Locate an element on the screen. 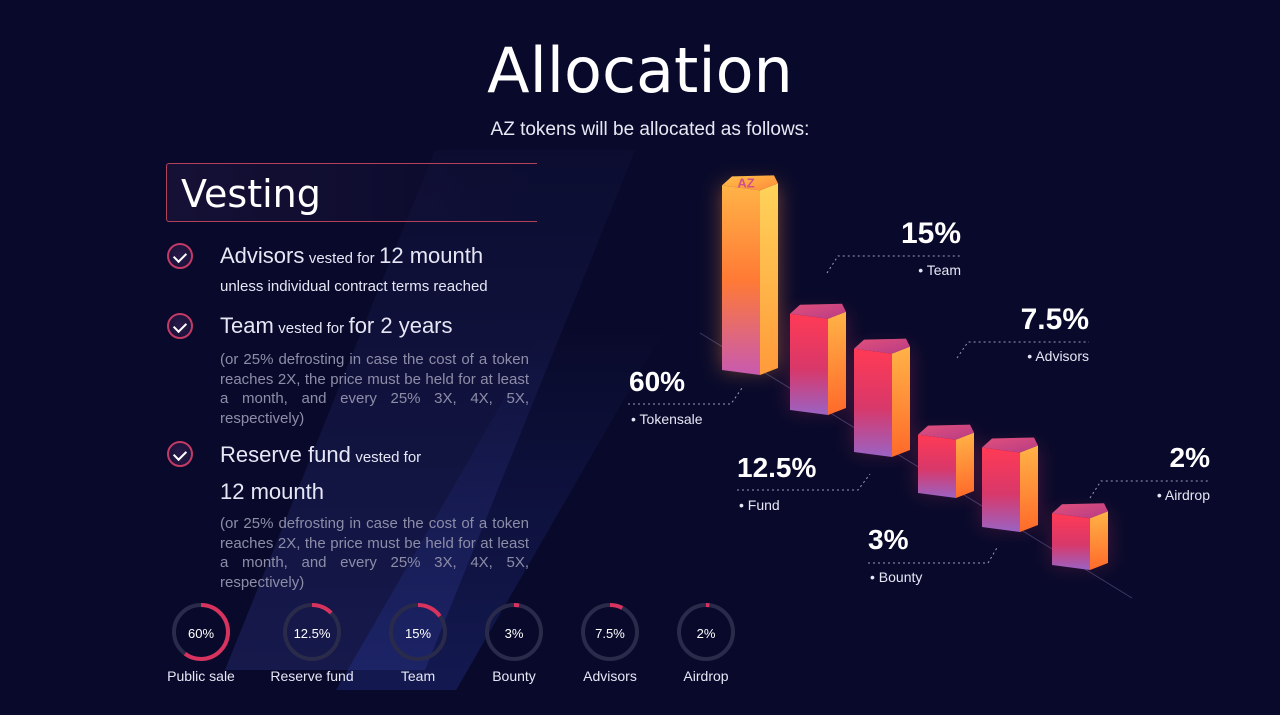  category-label: • Advisors is located at coordinates (1058, 356).